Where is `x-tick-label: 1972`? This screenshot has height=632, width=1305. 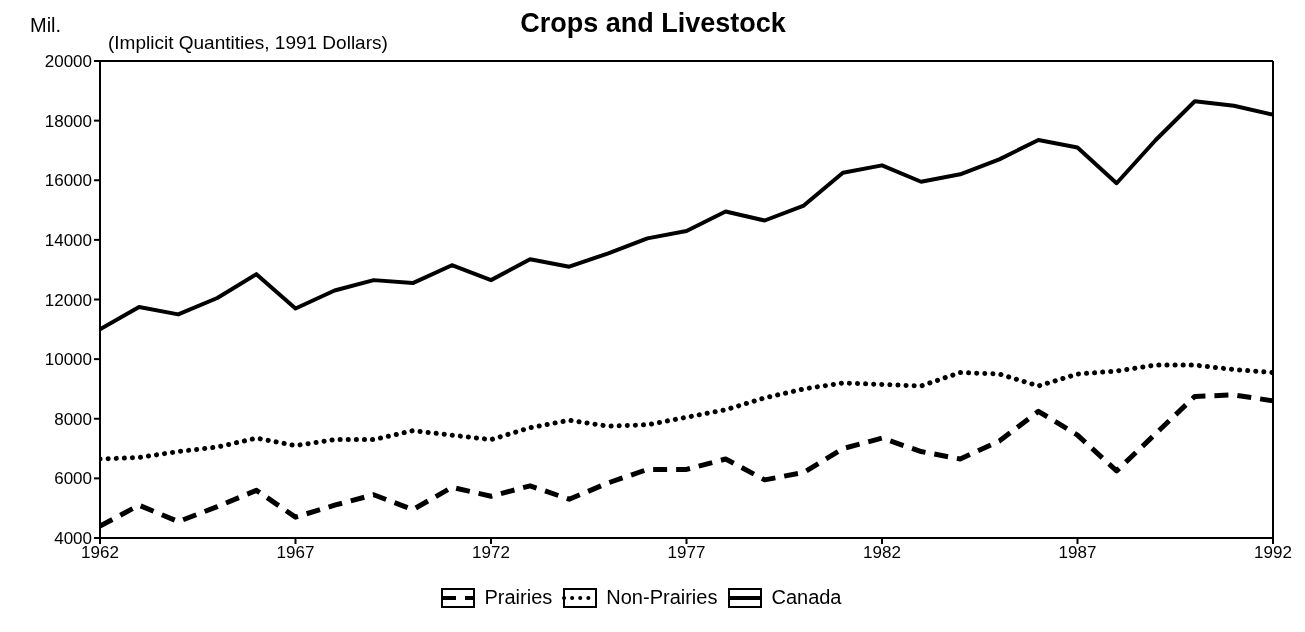 x-tick-label: 1972 is located at coordinates (491, 553).